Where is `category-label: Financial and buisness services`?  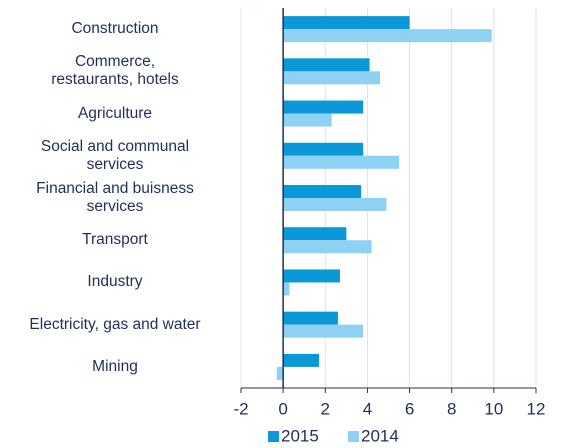
category-label: Financial and buisness services is located at coordinates (115, 197).